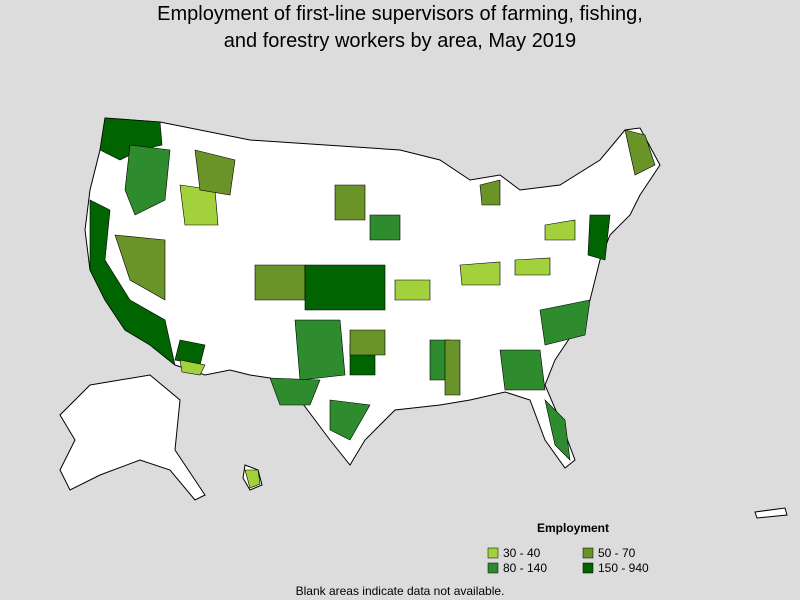  What do you see at coordinates (771, 513) in the screenshot?
I see `puerto-rico` at bounding box center [771, 513].